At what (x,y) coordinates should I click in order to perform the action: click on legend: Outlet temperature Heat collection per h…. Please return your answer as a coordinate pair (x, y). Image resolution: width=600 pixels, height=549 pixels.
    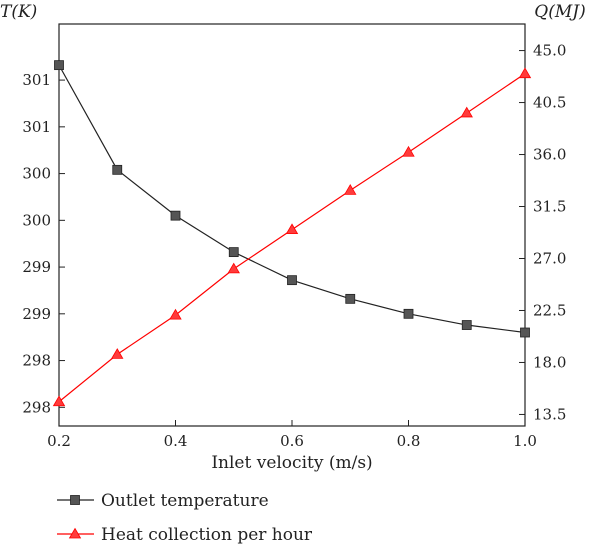
    Looking at the image, I should click on (185, 518).